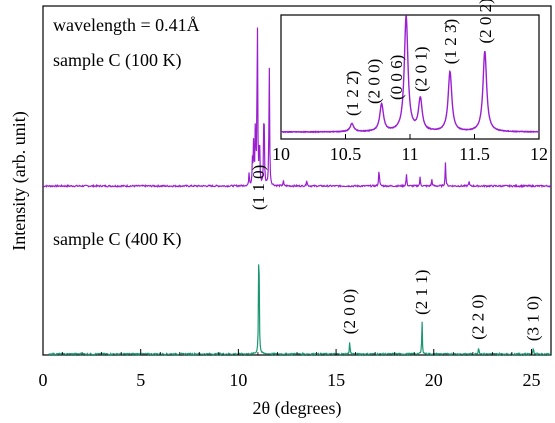 Image resolution: width=555 pixels, height=423 pixels. I want to click on inset-x-tick-label: 11, so click(409, 154).